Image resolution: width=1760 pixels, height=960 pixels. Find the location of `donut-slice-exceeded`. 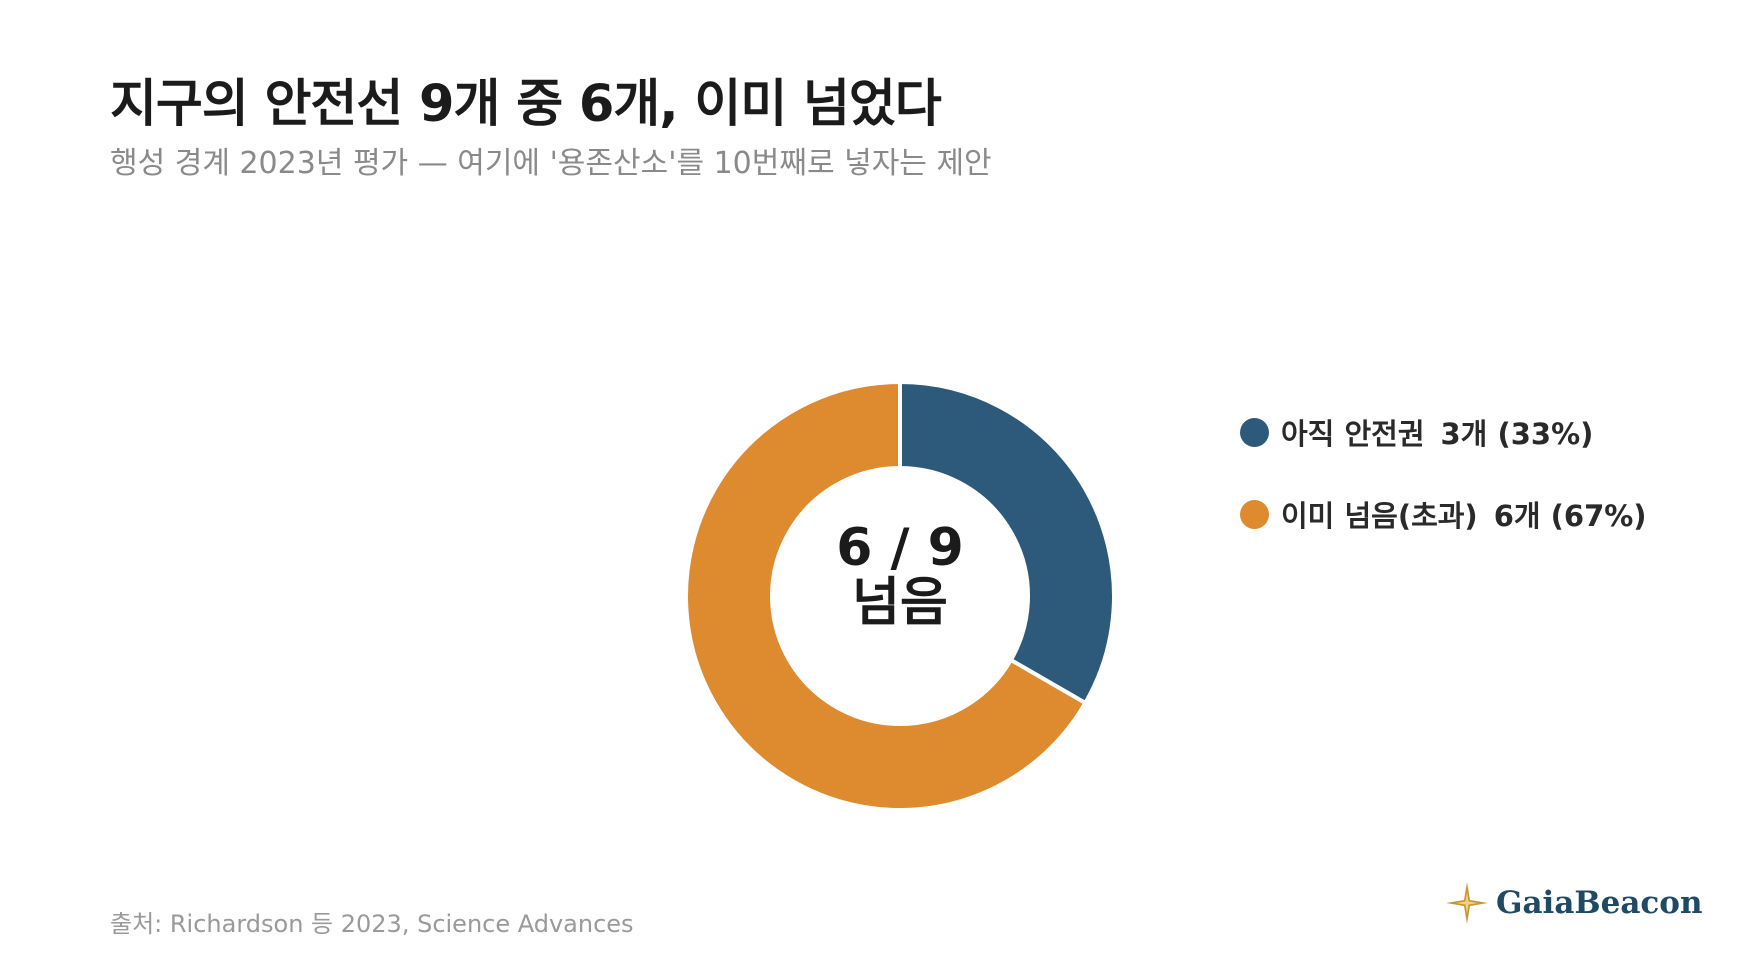

donut-slice-exceeded is located at coordinates (886, 595).